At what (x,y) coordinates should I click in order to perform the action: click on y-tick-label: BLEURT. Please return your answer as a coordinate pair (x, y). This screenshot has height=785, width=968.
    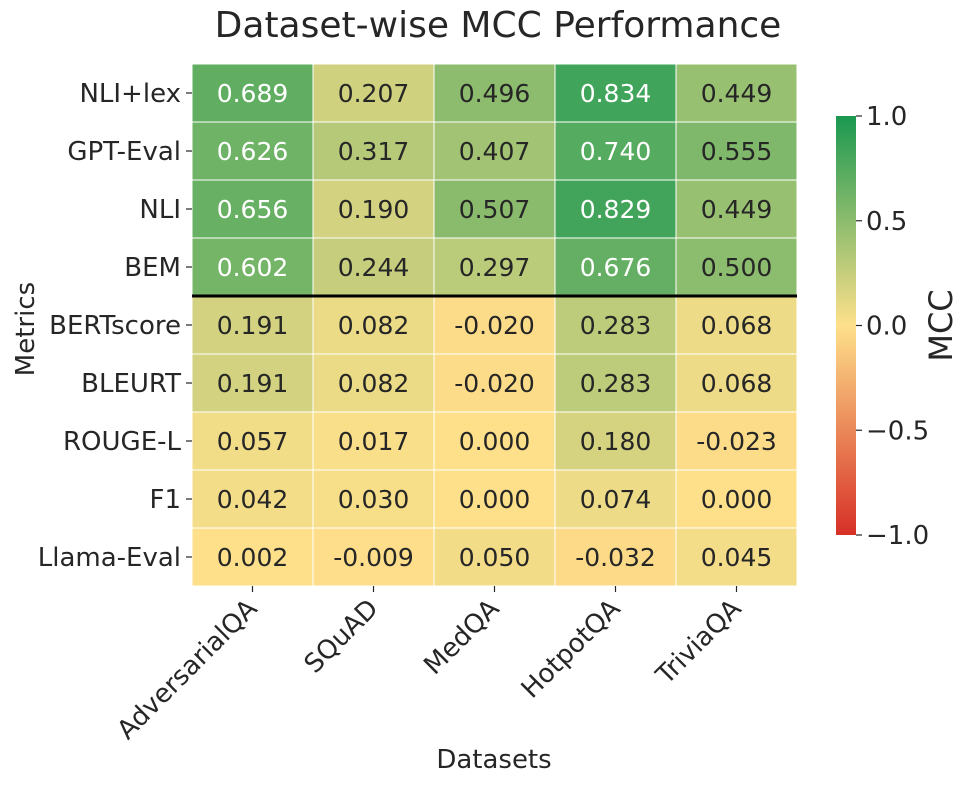
    Looking at the image, I should click on (131, 384).